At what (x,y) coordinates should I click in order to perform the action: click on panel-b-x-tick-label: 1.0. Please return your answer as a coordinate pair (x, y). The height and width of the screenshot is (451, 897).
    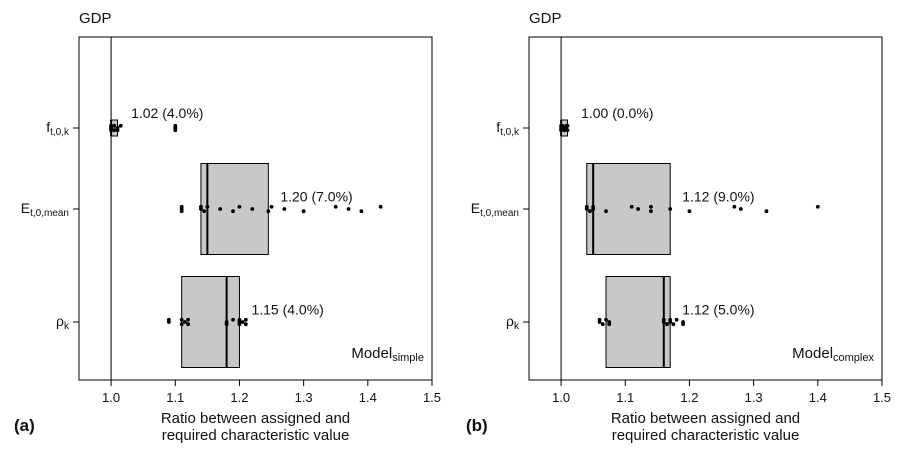
    Looking at the image, I should click on (561, 397).